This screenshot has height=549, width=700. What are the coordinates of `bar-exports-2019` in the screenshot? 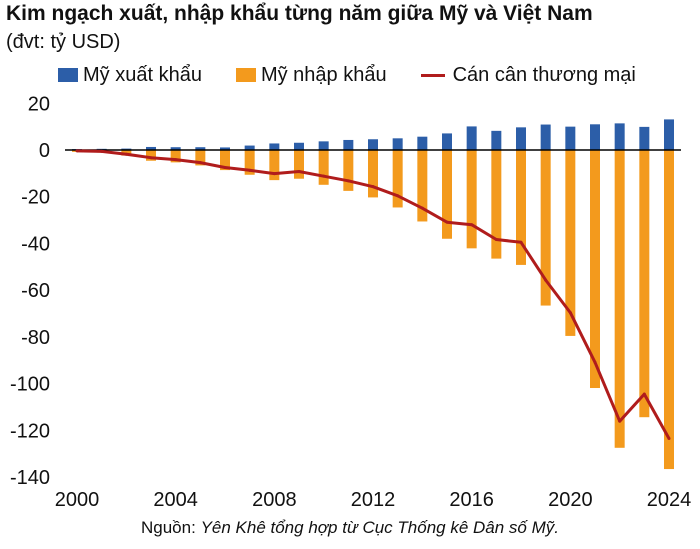 It's located at (545, 137).